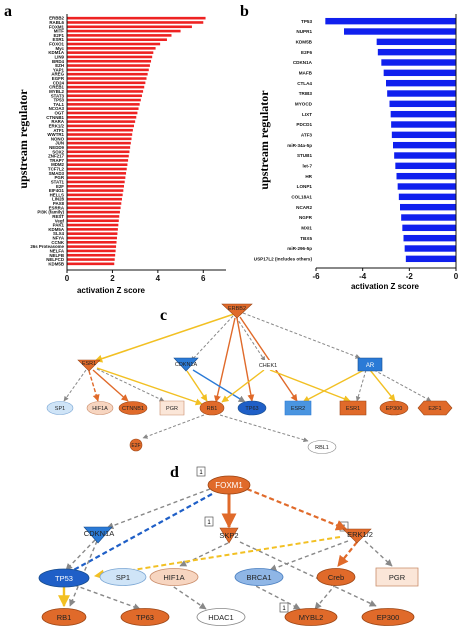  I want to click on edge-erbb2-esr1, so click(166, 337).